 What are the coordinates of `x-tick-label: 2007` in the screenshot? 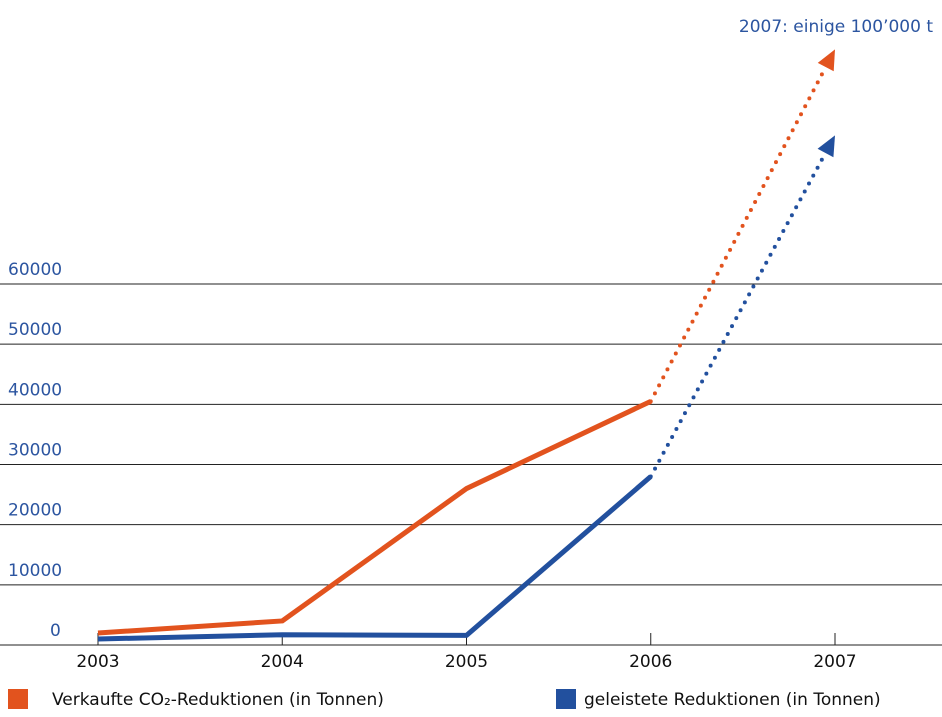 It's located at (834, 662).